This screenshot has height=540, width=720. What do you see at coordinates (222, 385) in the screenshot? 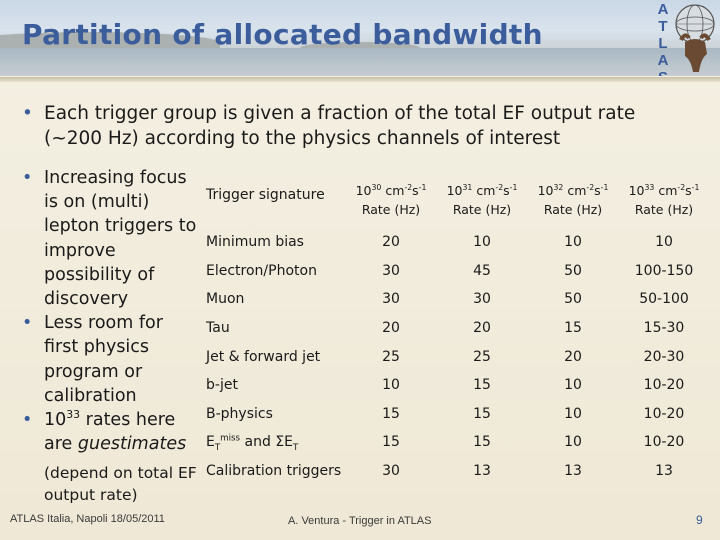
I see `signature-cell: b-jet` at bounding box center [222, 385].